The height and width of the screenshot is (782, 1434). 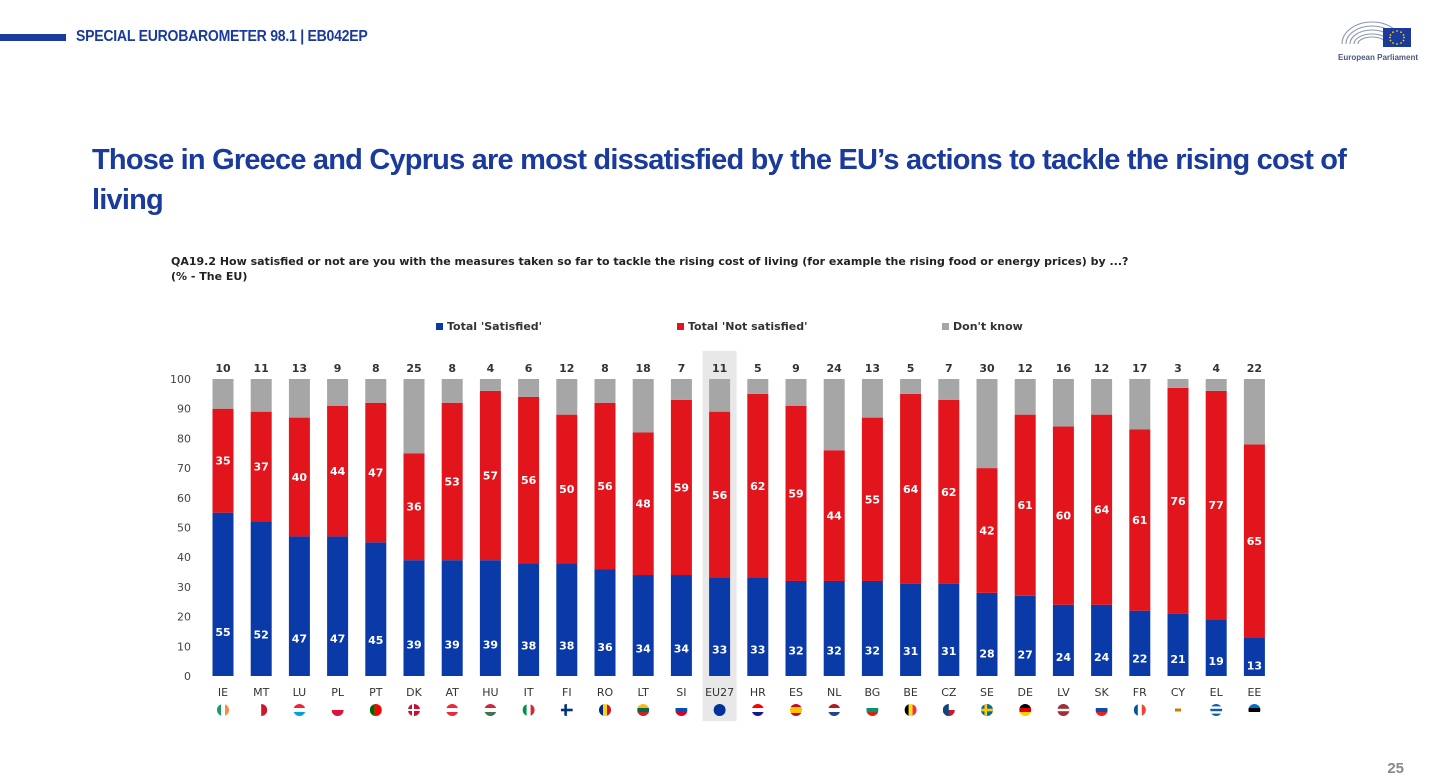 I want to click on x-tick-label: FR, so click(x=1140, y=692).